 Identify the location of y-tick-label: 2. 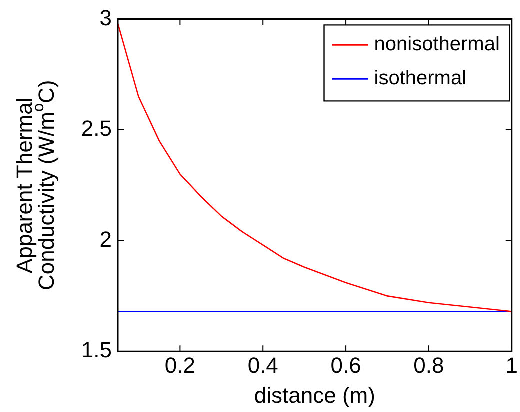
(106, 239).